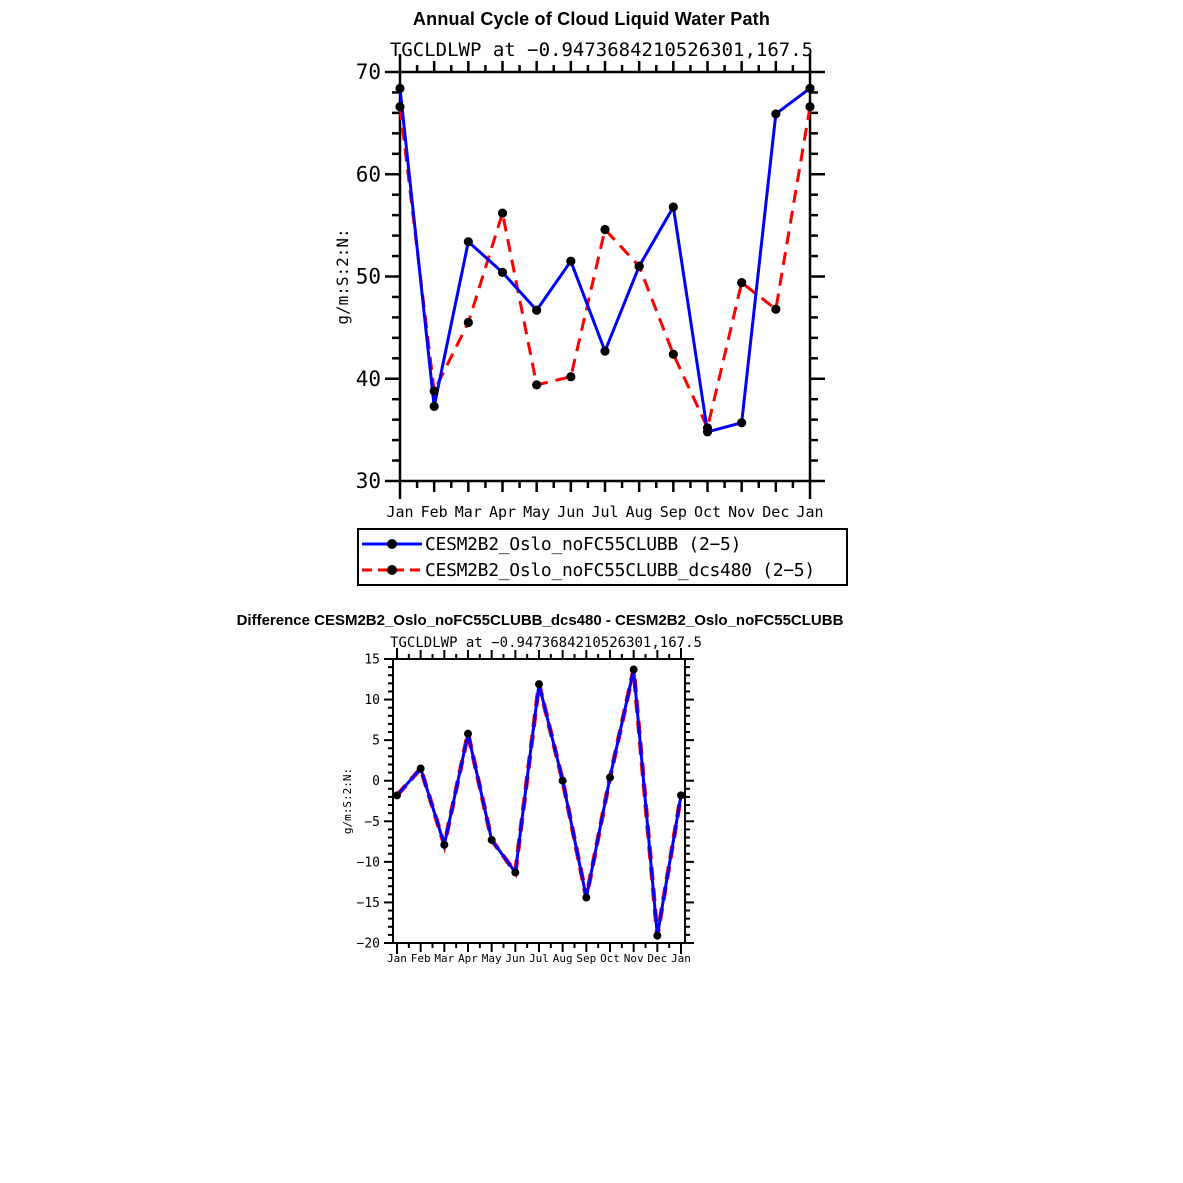 The height and width of the screenshot is (1183, 1183). What do you see at coordinates (368, 481) in the screenshot?
I see `y-tick-label: 30` at bounding box center [368, 481].